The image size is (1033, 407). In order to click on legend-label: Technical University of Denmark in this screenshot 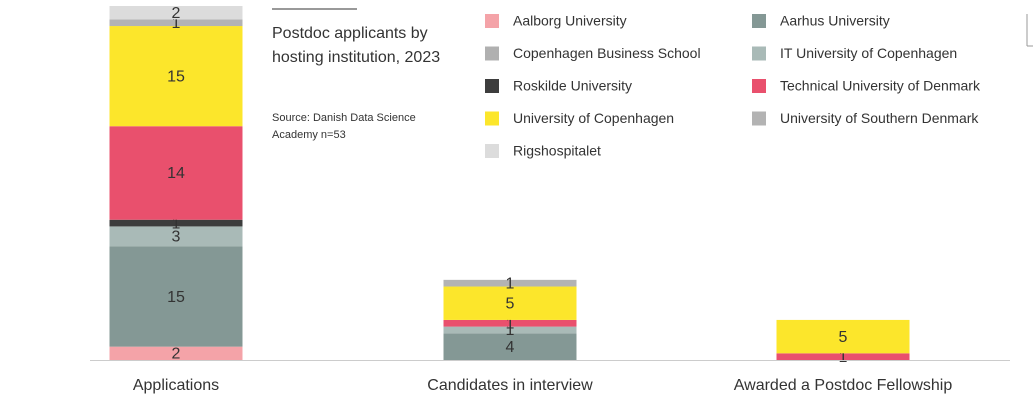, I will do `click(880, 86)`.